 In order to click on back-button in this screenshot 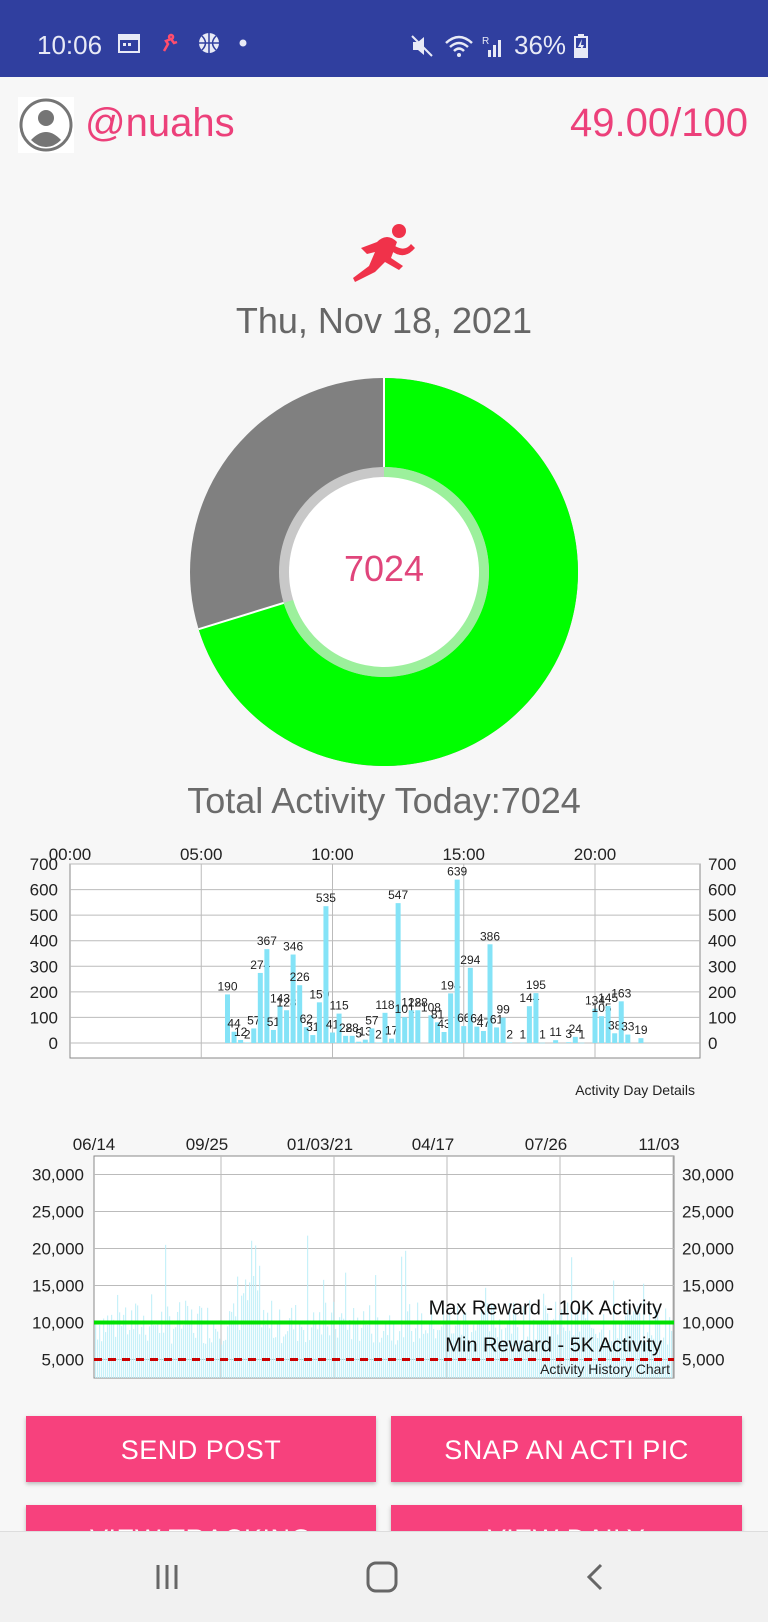, I will do `click(596, 1577)`.